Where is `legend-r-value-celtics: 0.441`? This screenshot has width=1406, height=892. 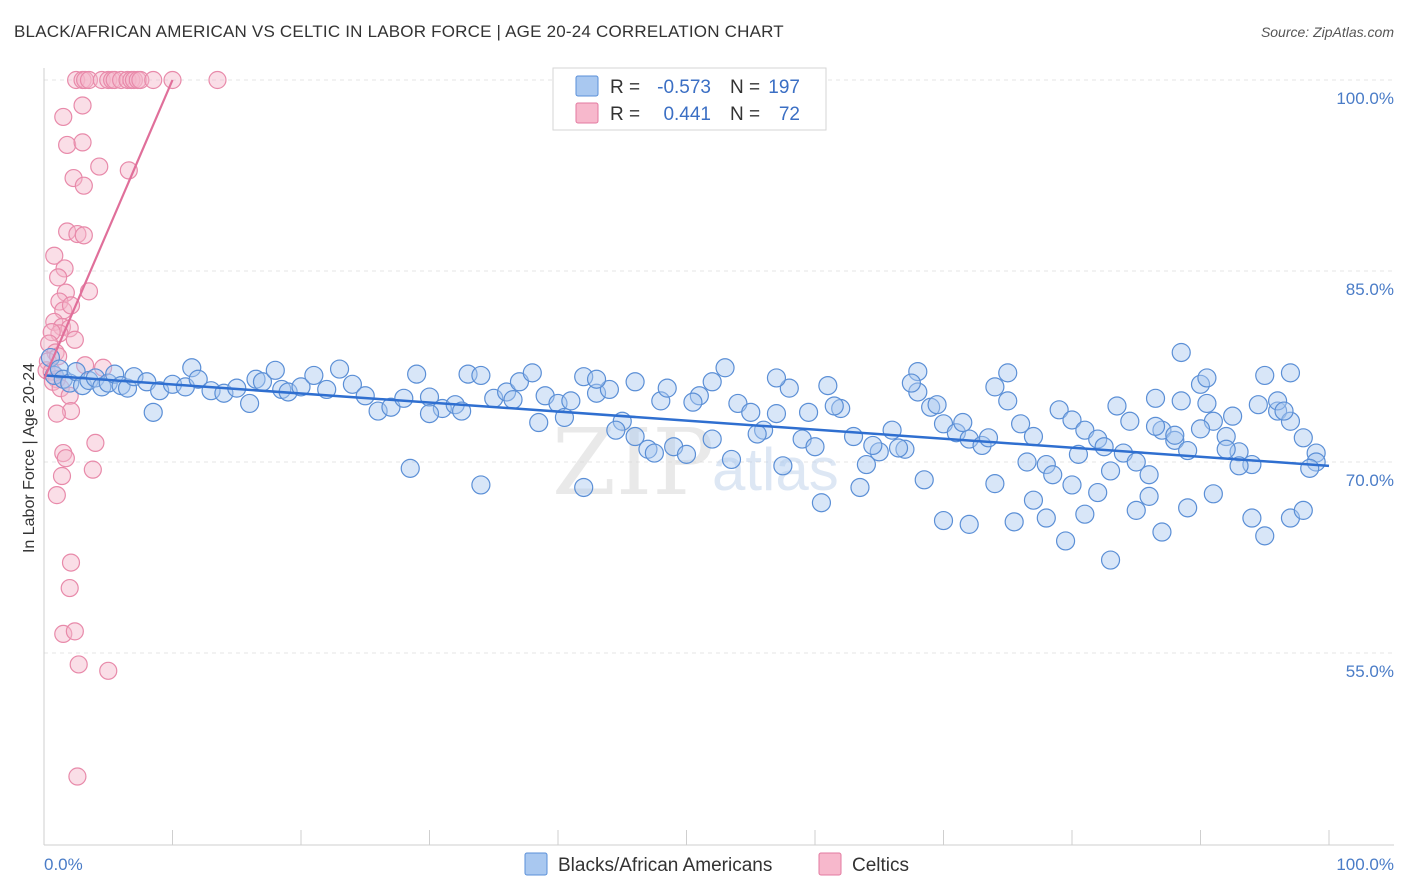
legend-r-value-celtics: 0.441 is located at coordinates (687, 114).